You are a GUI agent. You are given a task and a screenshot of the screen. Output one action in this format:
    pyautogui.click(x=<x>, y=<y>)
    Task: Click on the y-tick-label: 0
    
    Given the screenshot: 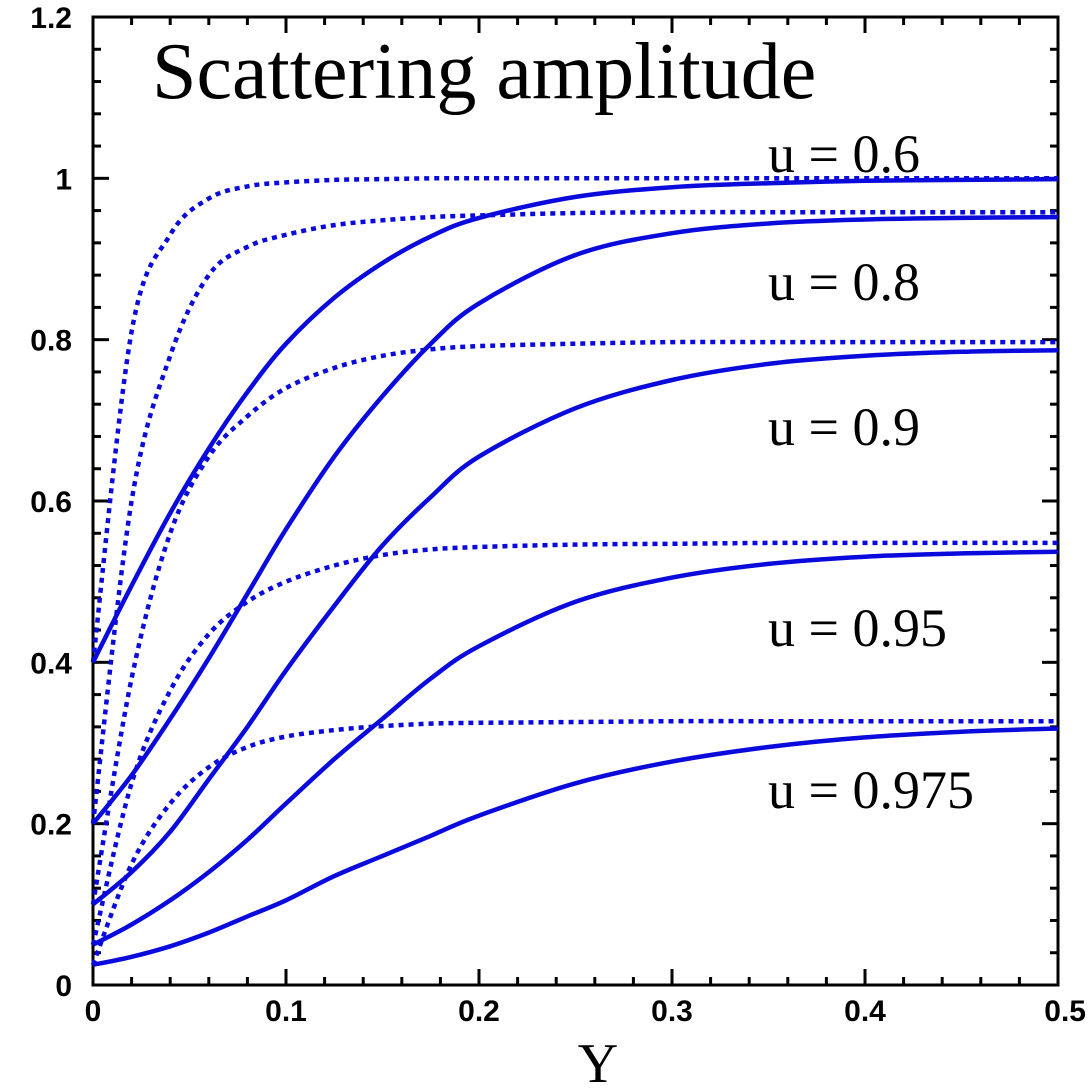 What is the action you would take?
    pyautogui.click(x=63, y=986)
    